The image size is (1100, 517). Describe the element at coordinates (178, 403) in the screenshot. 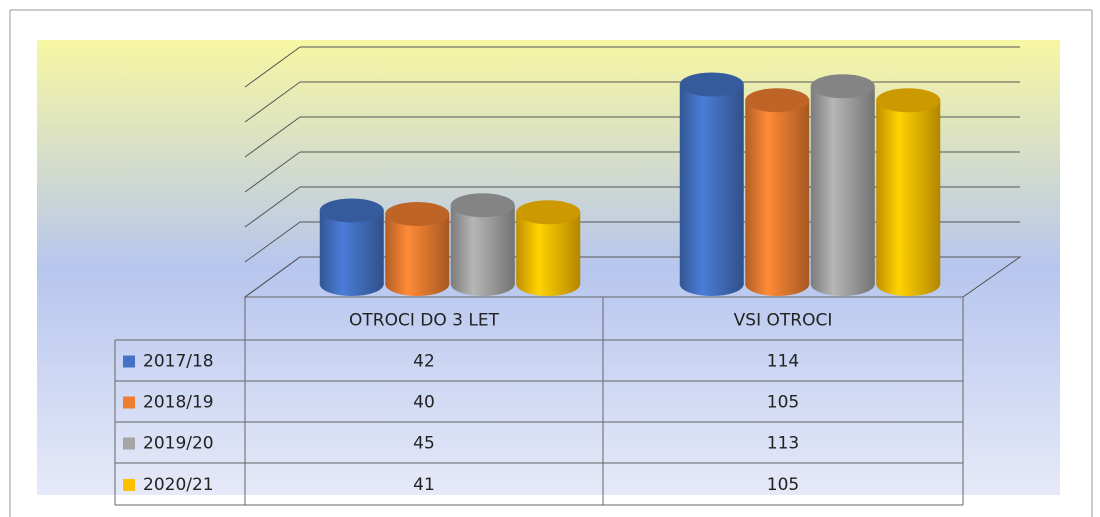

I see `legend-label: 2018/19` at that location.